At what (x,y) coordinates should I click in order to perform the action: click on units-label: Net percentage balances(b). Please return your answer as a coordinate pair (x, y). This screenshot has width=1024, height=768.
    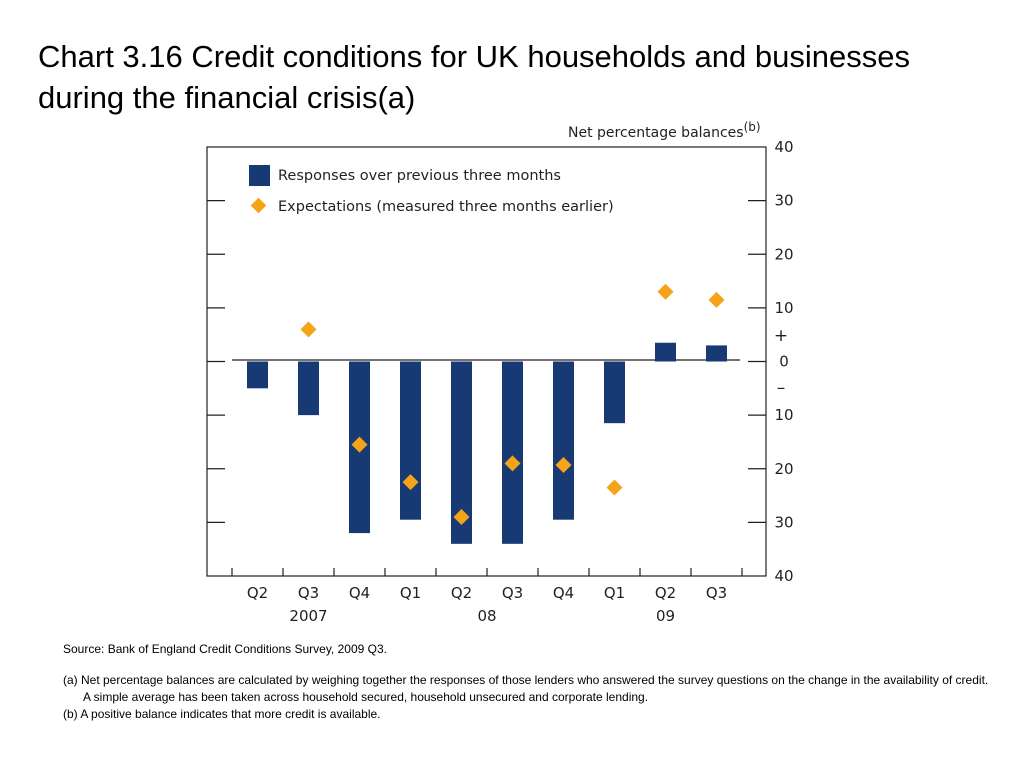
    Looking at the image, I should click on (664, 130).